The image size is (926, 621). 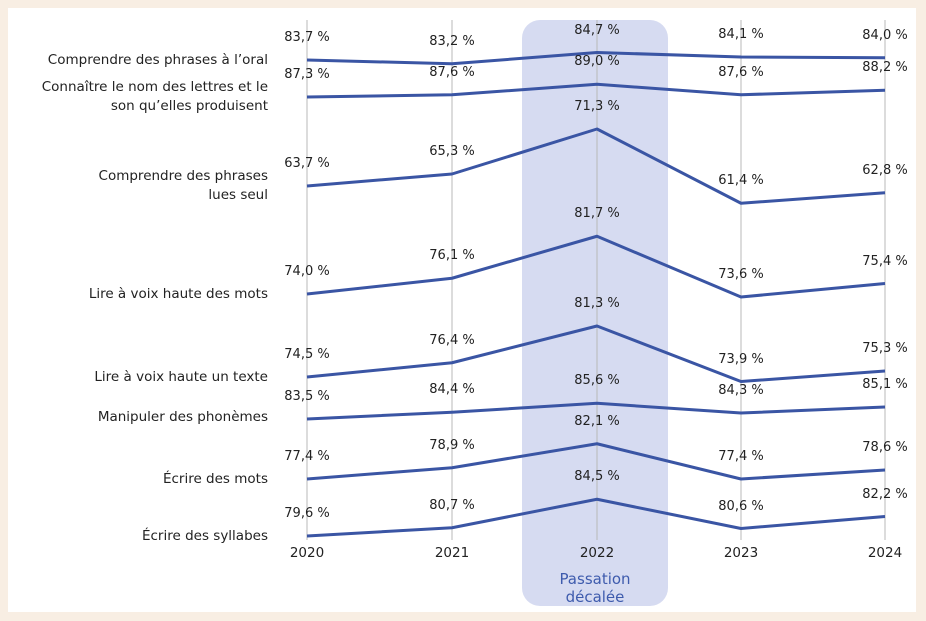 What do you see at coordinates (597, 30) in the screenshot?
I see `data-label: 84,7 %` at bounding box center [597, 30].